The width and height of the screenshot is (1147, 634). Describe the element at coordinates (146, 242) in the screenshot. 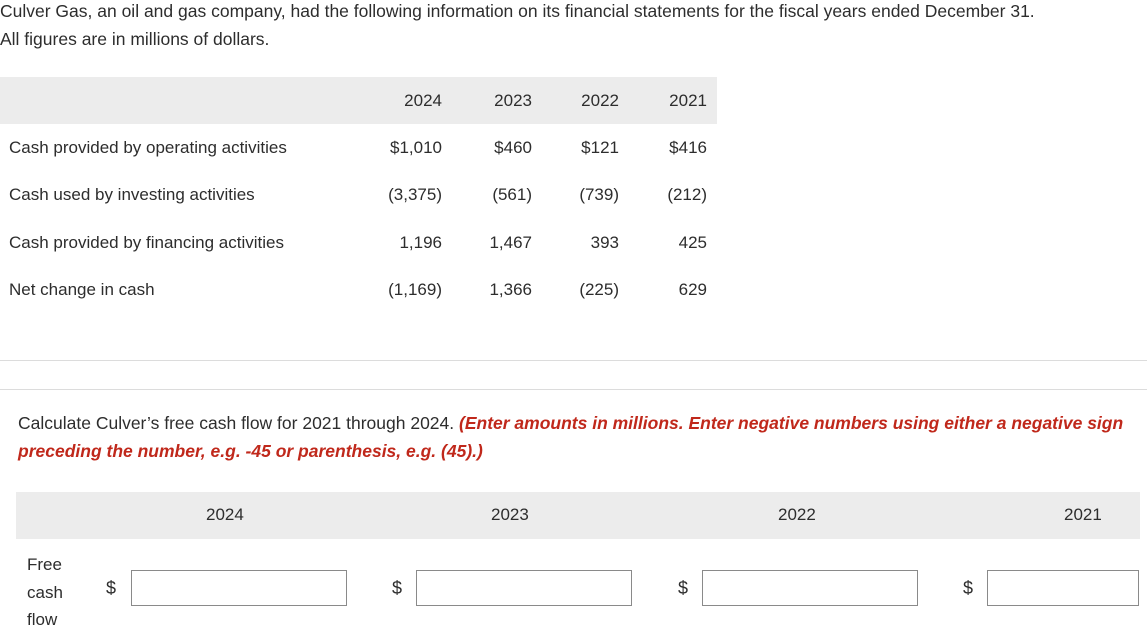

I see `row-label: Cash provided by financing activities` at that location.